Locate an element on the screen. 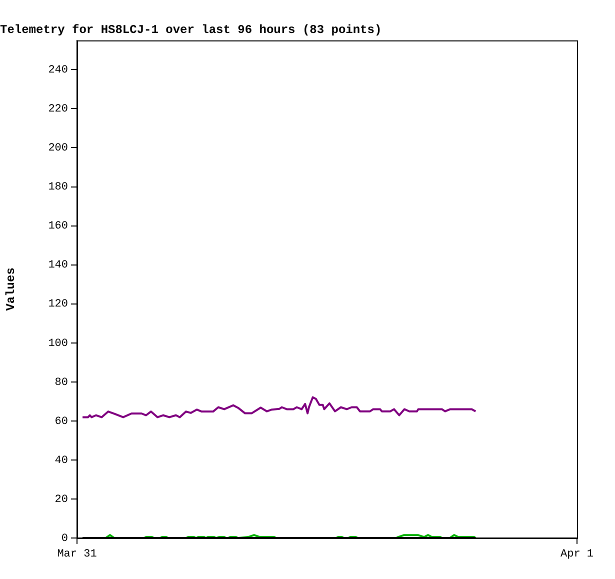  y-tick-label: 60 is located at coordinates (61, 422).